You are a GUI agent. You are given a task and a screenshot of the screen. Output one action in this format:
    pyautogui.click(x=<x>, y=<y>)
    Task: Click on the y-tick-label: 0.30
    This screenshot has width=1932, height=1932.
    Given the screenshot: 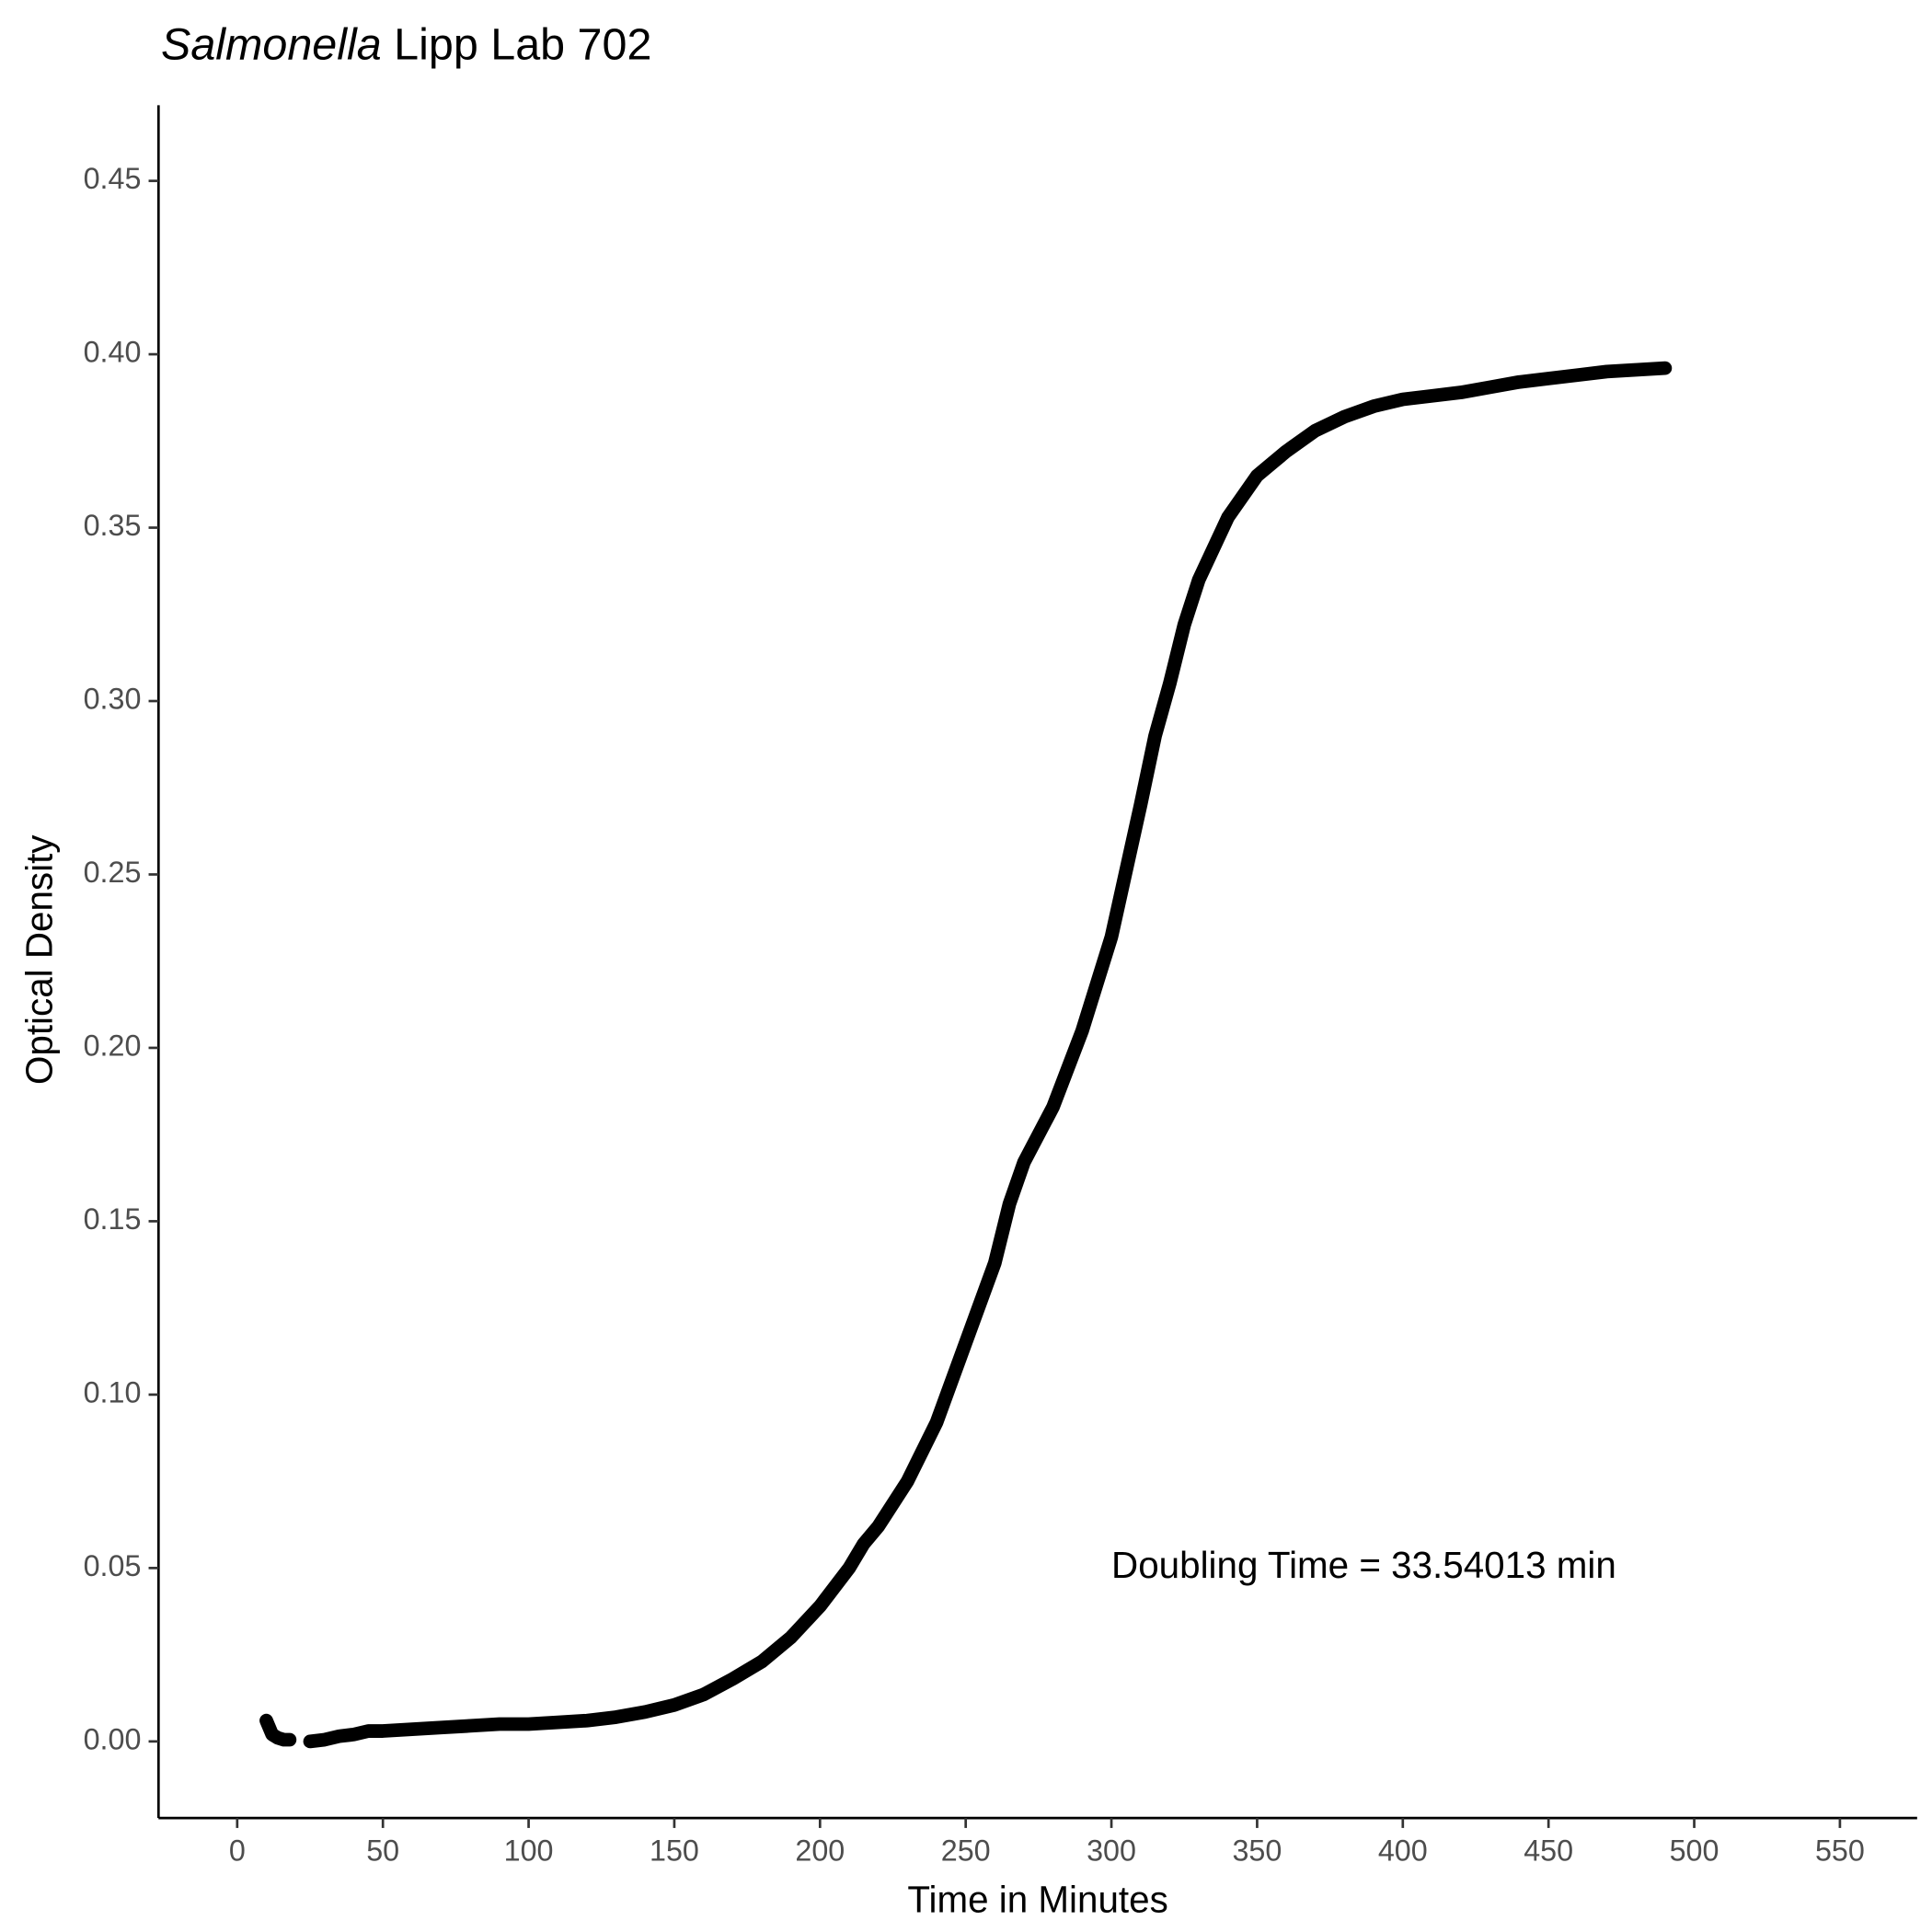 What is the action you would take?
    pyautogui.click(x=113, y=699)
    